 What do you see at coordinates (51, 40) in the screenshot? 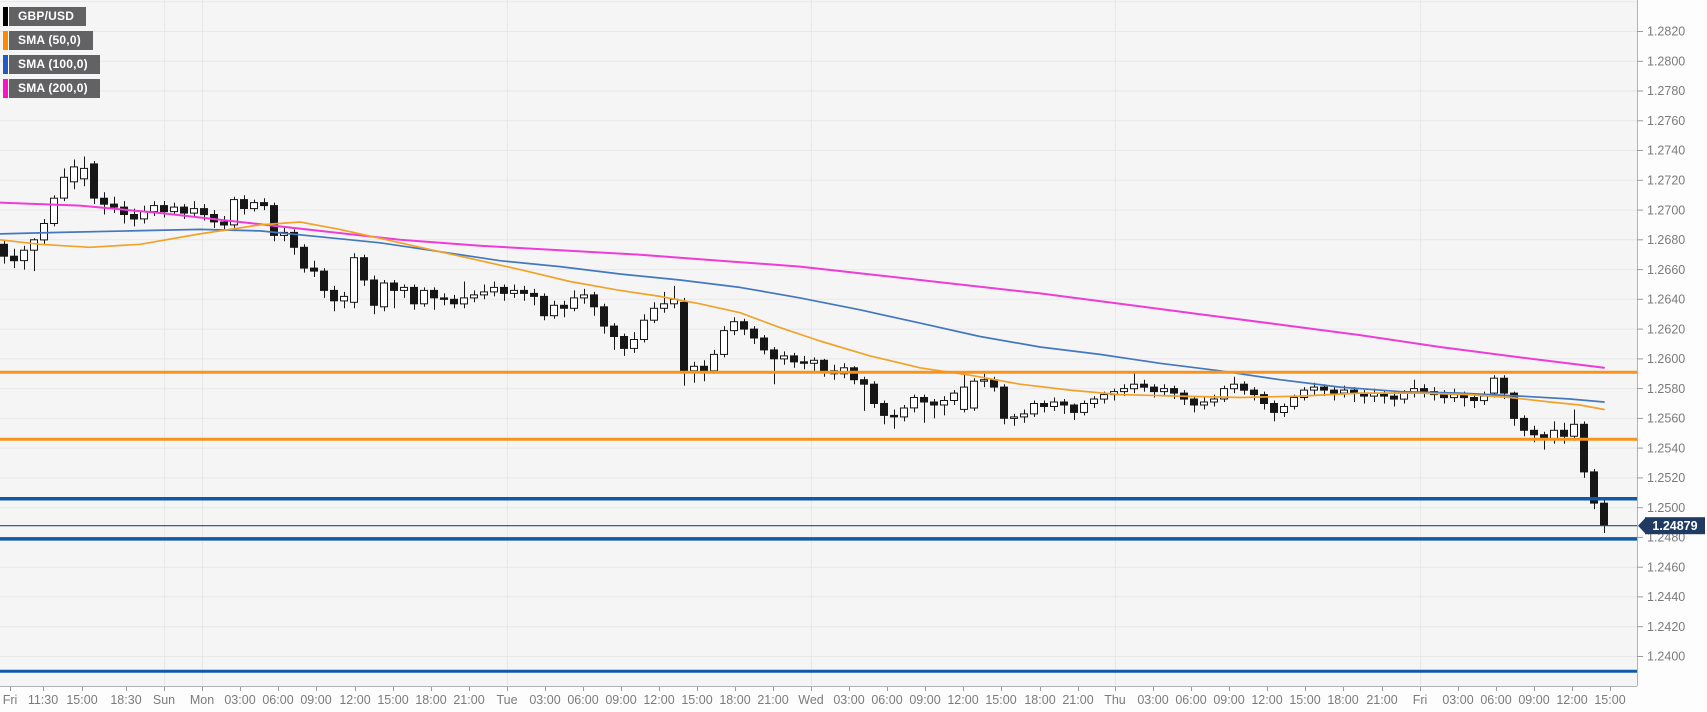
I see `legend-label: SMA (50,0)` at bounding box center [51, 40].